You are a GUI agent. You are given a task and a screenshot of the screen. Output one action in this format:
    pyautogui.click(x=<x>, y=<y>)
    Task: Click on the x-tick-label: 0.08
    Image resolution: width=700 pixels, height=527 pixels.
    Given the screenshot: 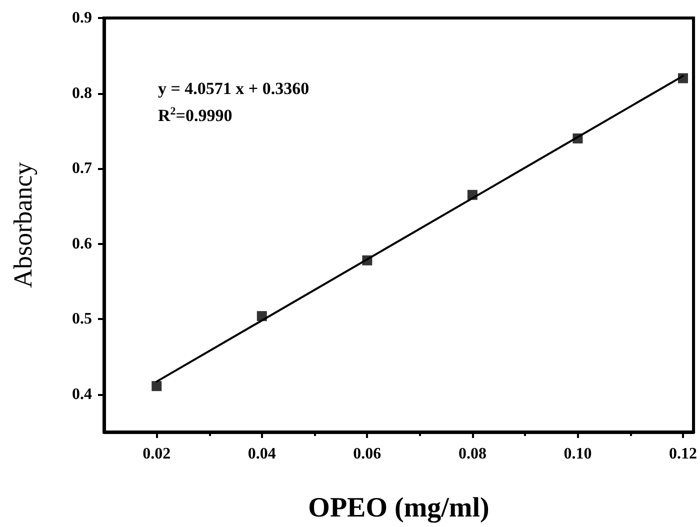 What is the action you would take?
    pyautogui.click(x=472, y=454)
    